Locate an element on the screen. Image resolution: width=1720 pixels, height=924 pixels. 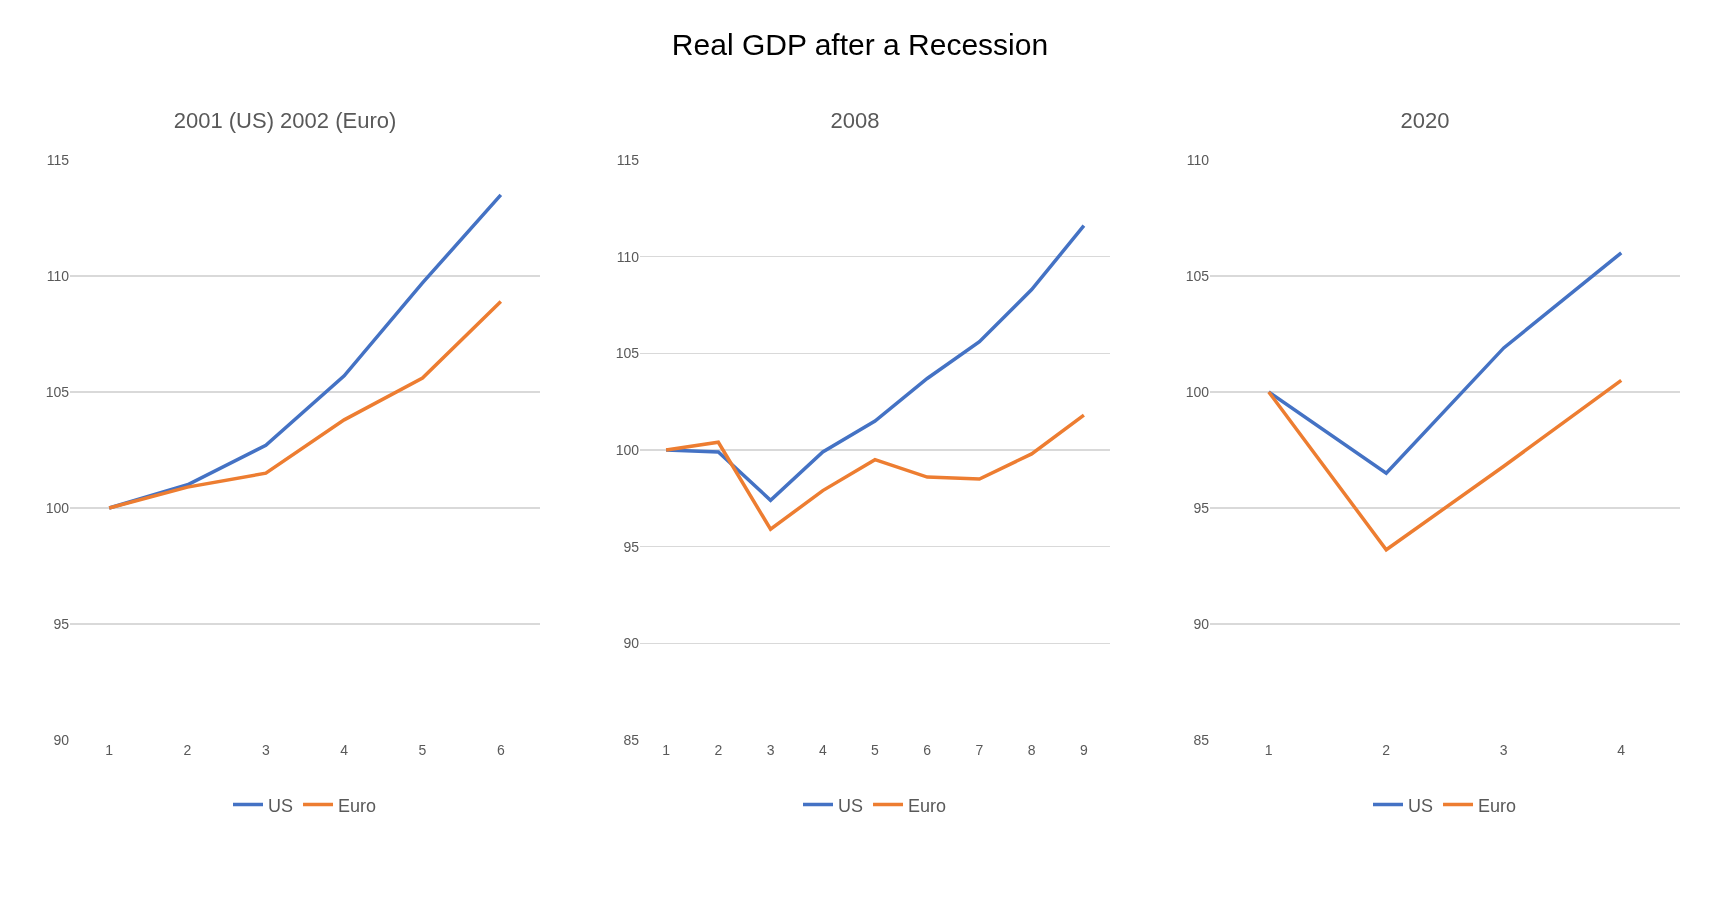
x-tick-label: 9 is located at coordinates (1083, 750).